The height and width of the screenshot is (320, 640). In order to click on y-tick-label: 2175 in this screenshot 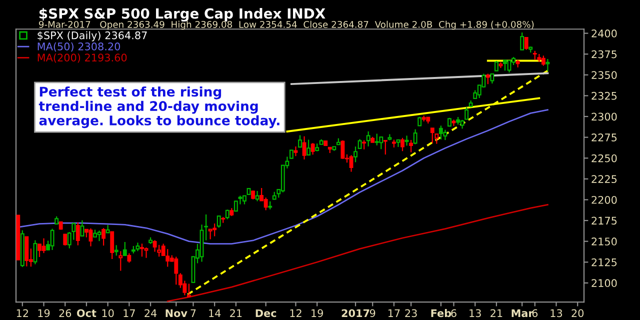, I will do `click(604, 220)`.